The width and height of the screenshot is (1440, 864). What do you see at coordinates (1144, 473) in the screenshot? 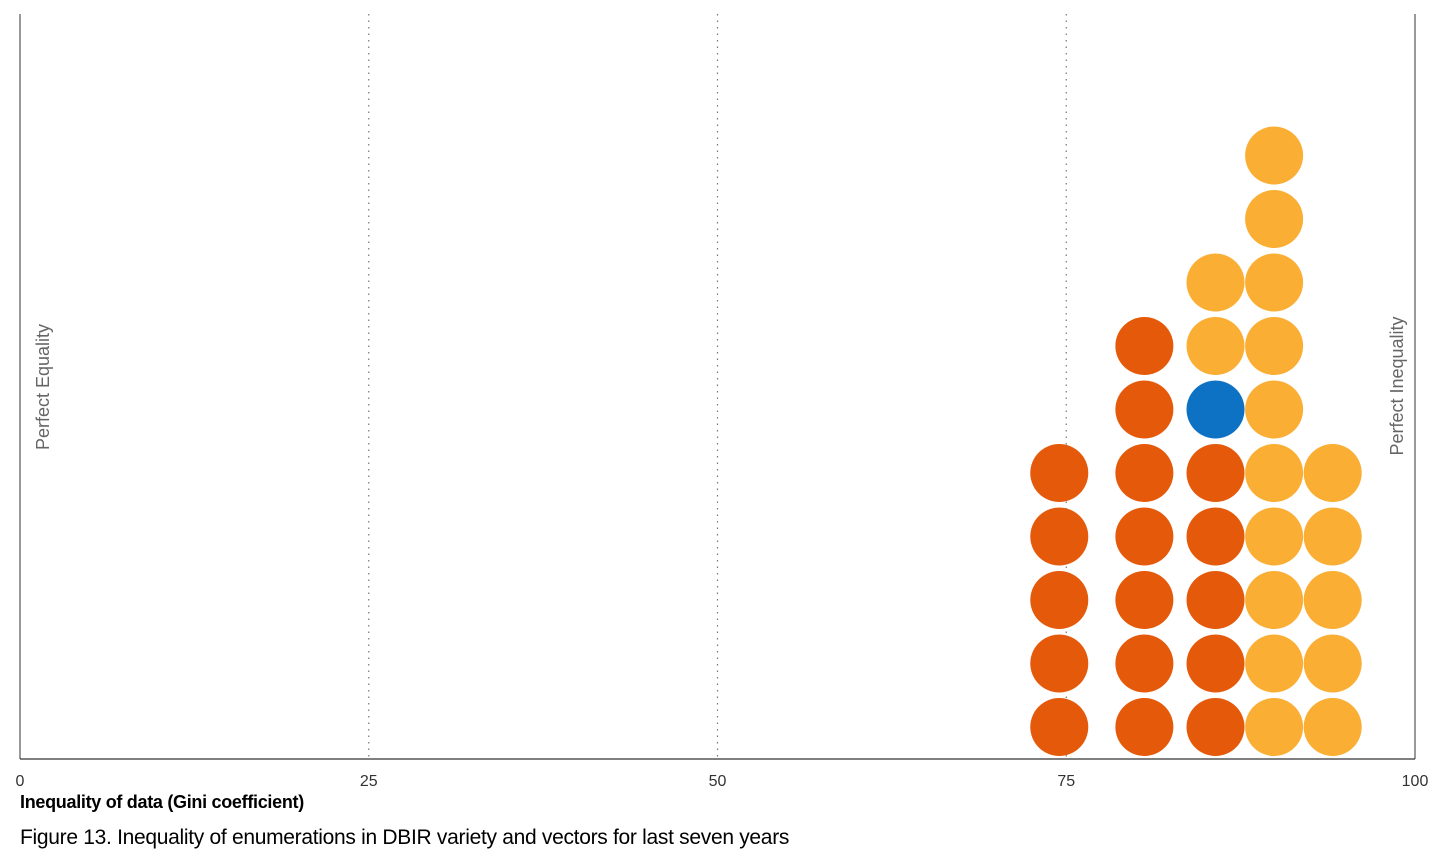
I see `dot-col2-row5` at bounding box center [1144, 473].